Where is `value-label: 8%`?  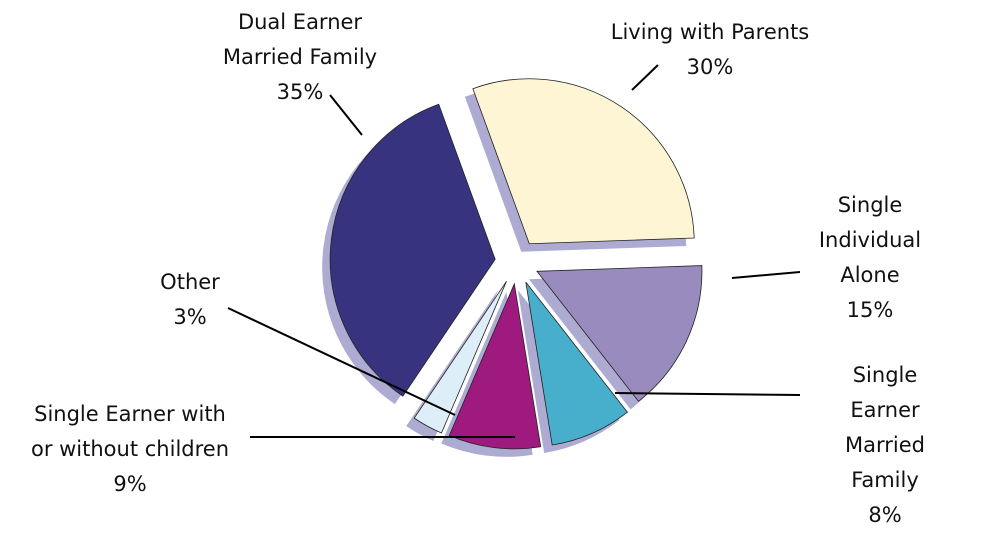 value-label: 8% is located at coordinates (885, 515).